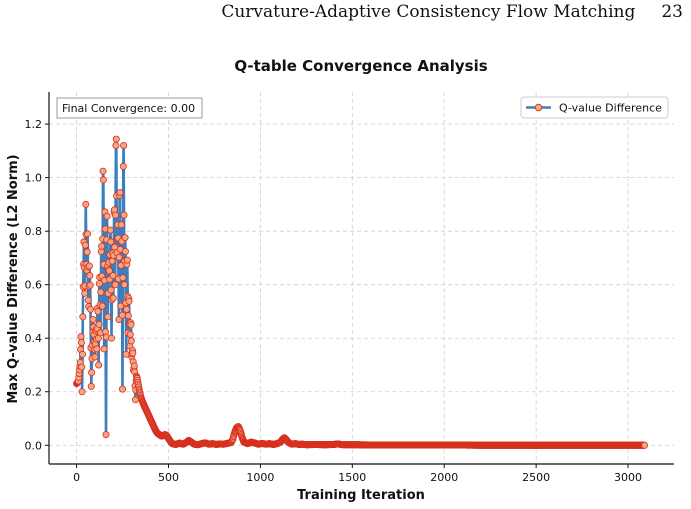 This screenshot has width=691, height=509. What do you see at coordinates (76, 477) in the screenshot?
I see `x-tick-label-0: 0` at bounding box center [76, 477].